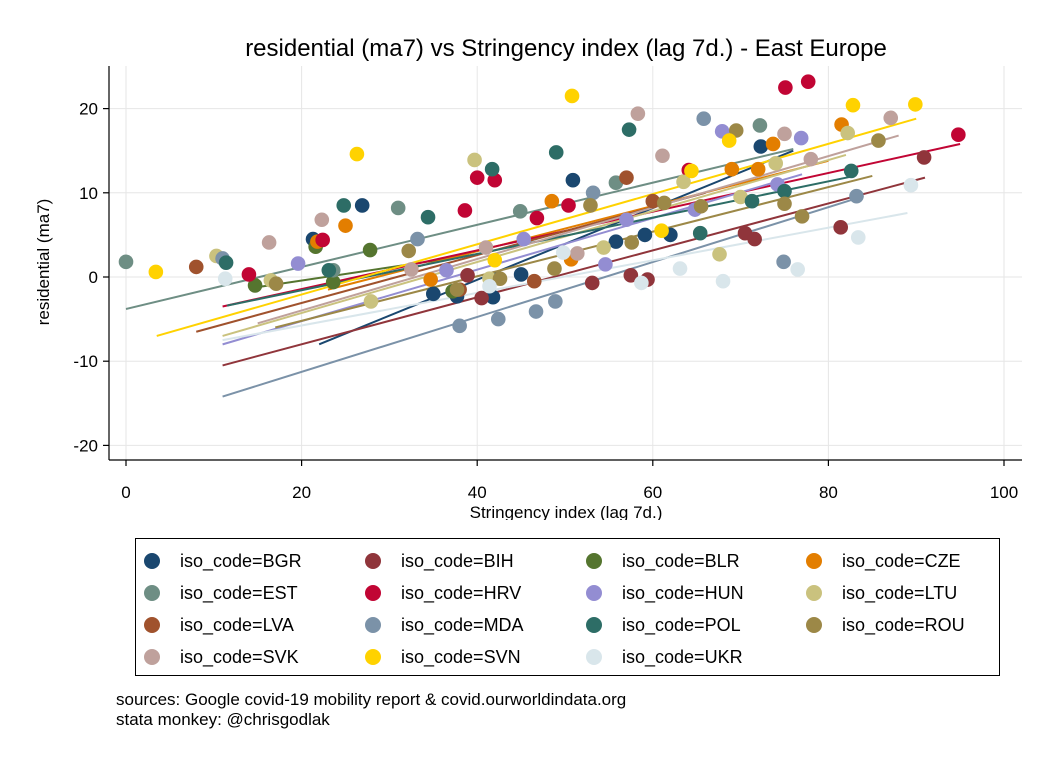  What do you see at coordinates (900, 592) in the screenshot?
I see `legend-label: iso_code=LTU` at bounding box center [900, 592].